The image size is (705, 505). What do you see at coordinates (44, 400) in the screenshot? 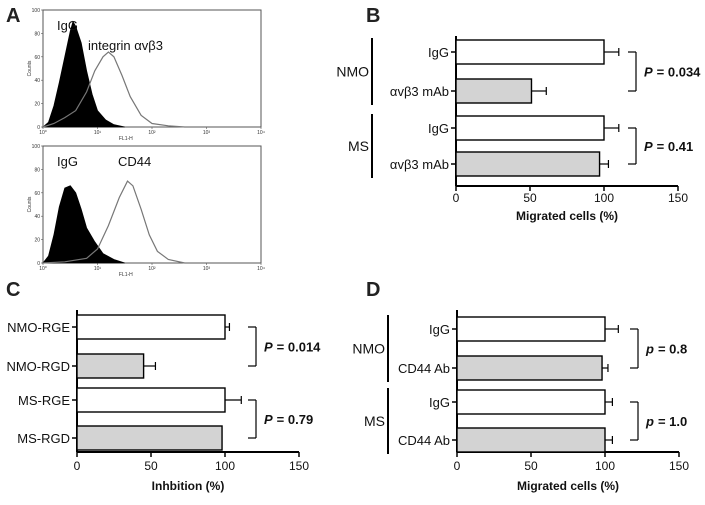
I see `category-label: MS-RGE` at bounding box center [44, 400].